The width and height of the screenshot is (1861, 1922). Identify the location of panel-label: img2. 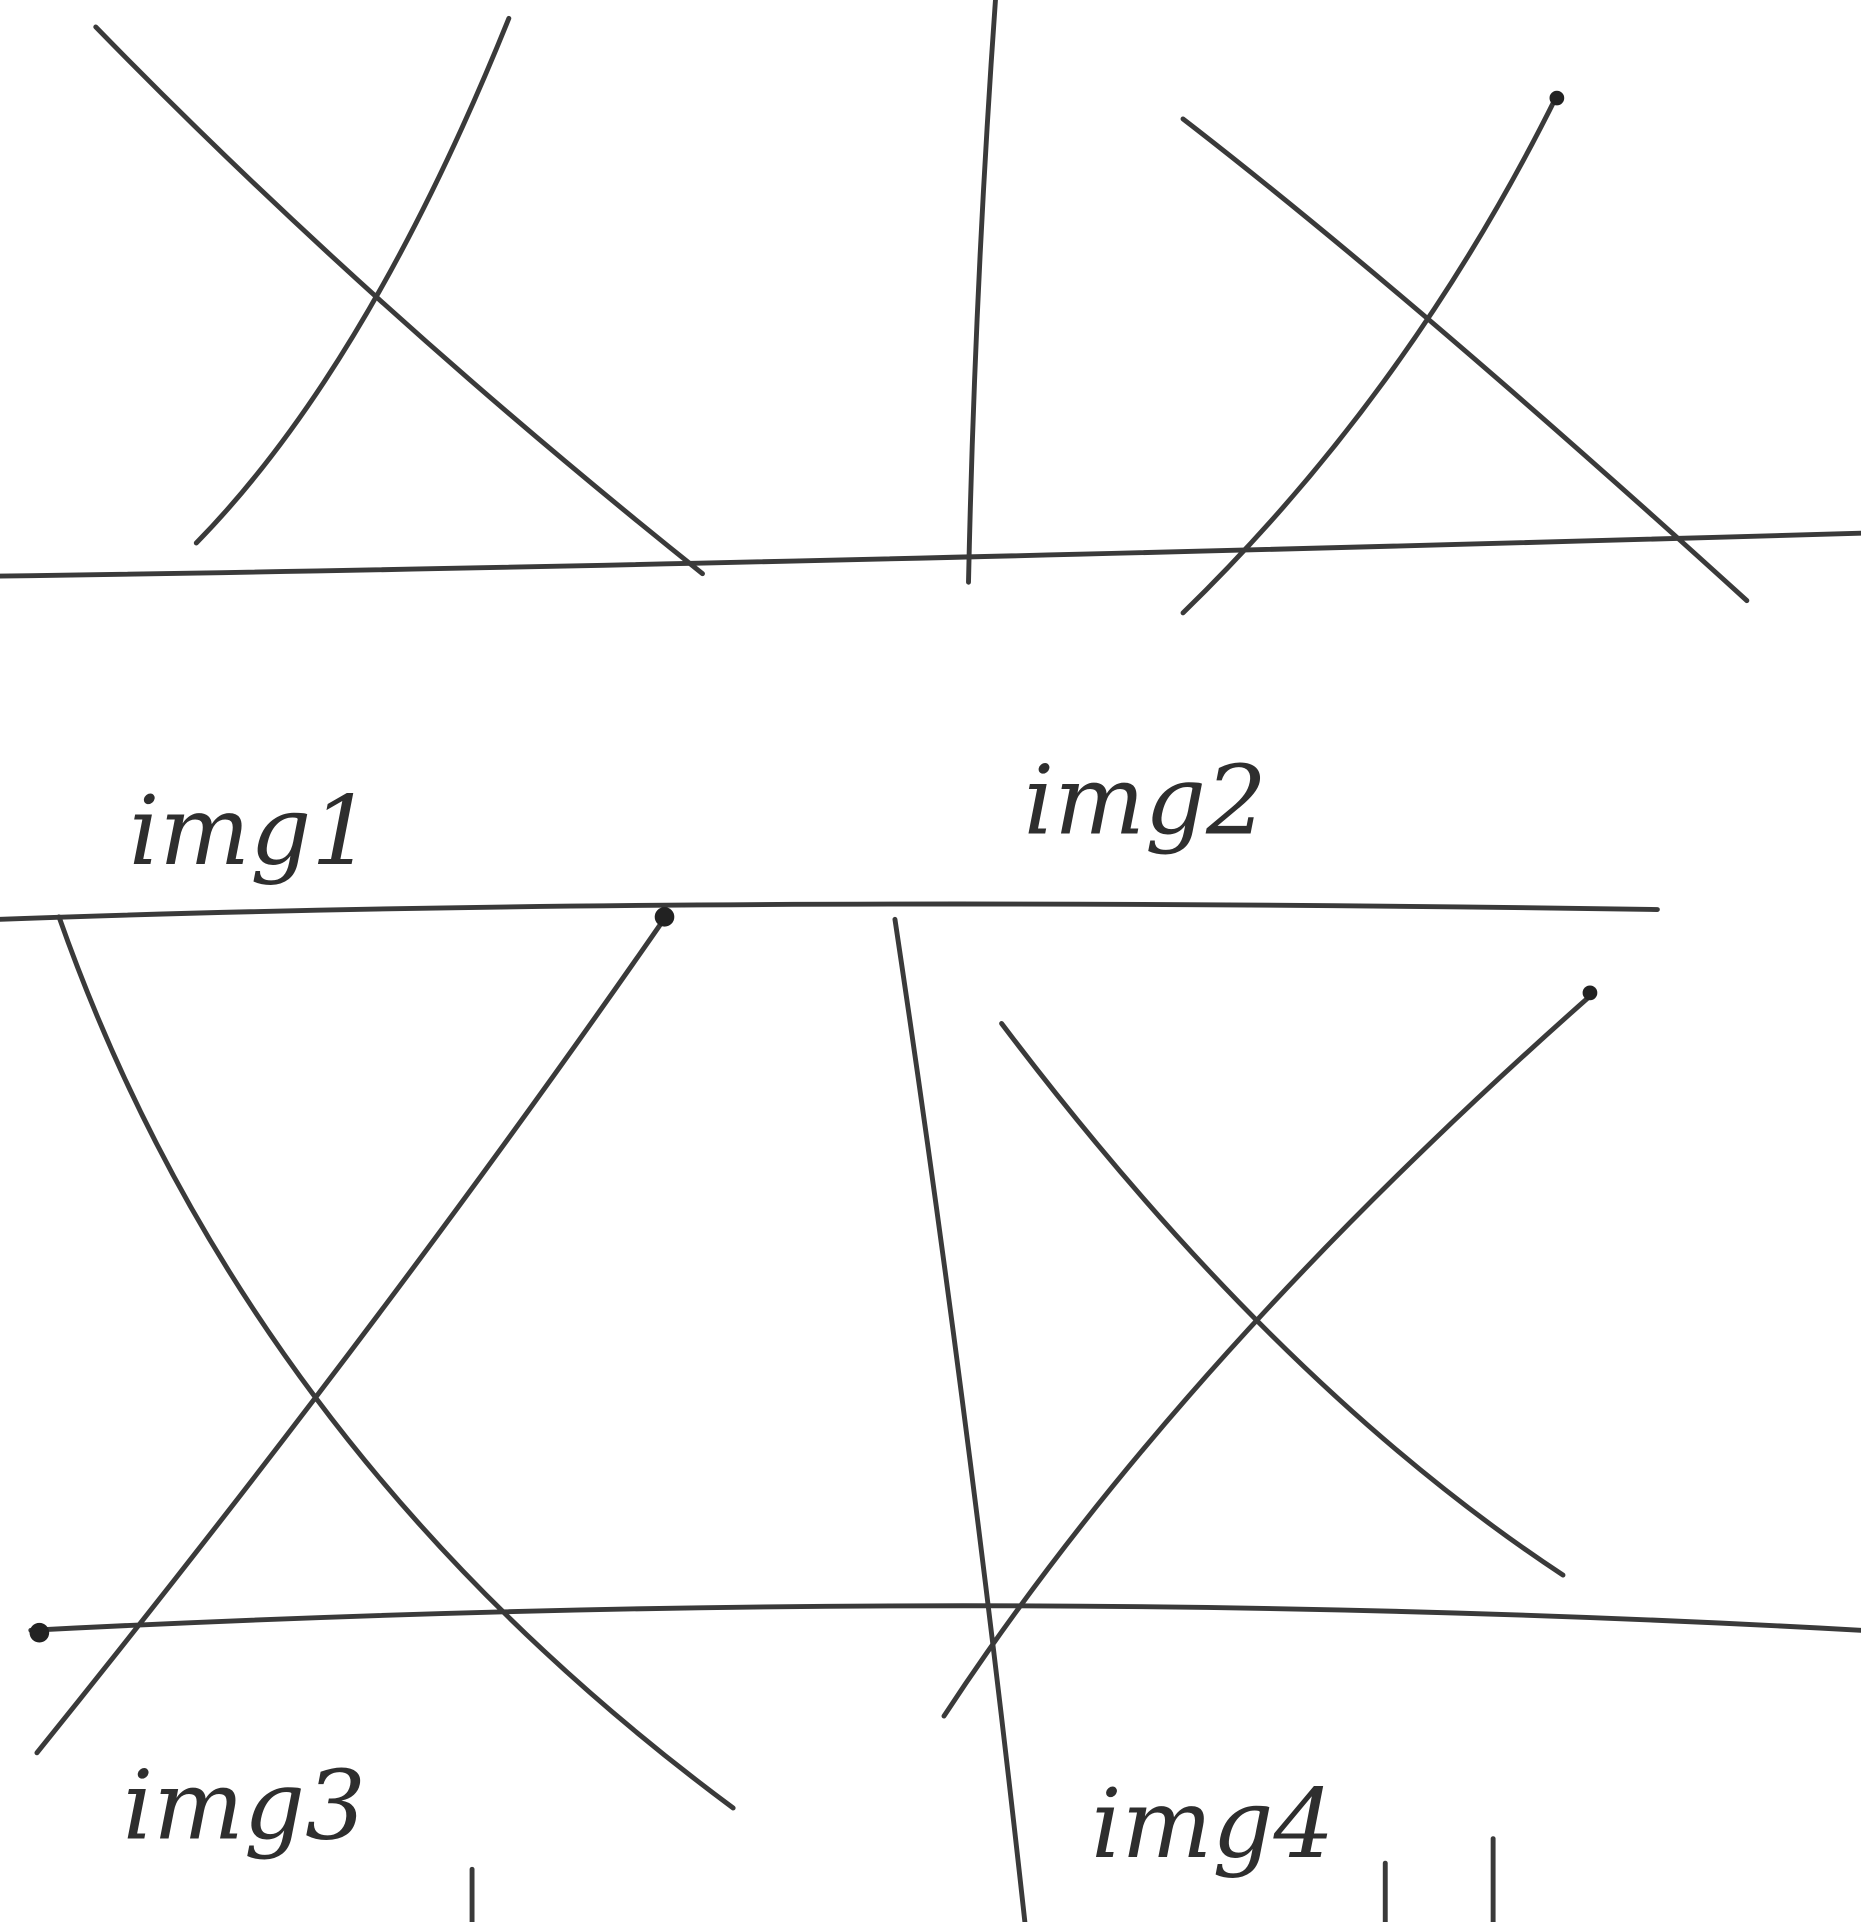
(1145, 801).